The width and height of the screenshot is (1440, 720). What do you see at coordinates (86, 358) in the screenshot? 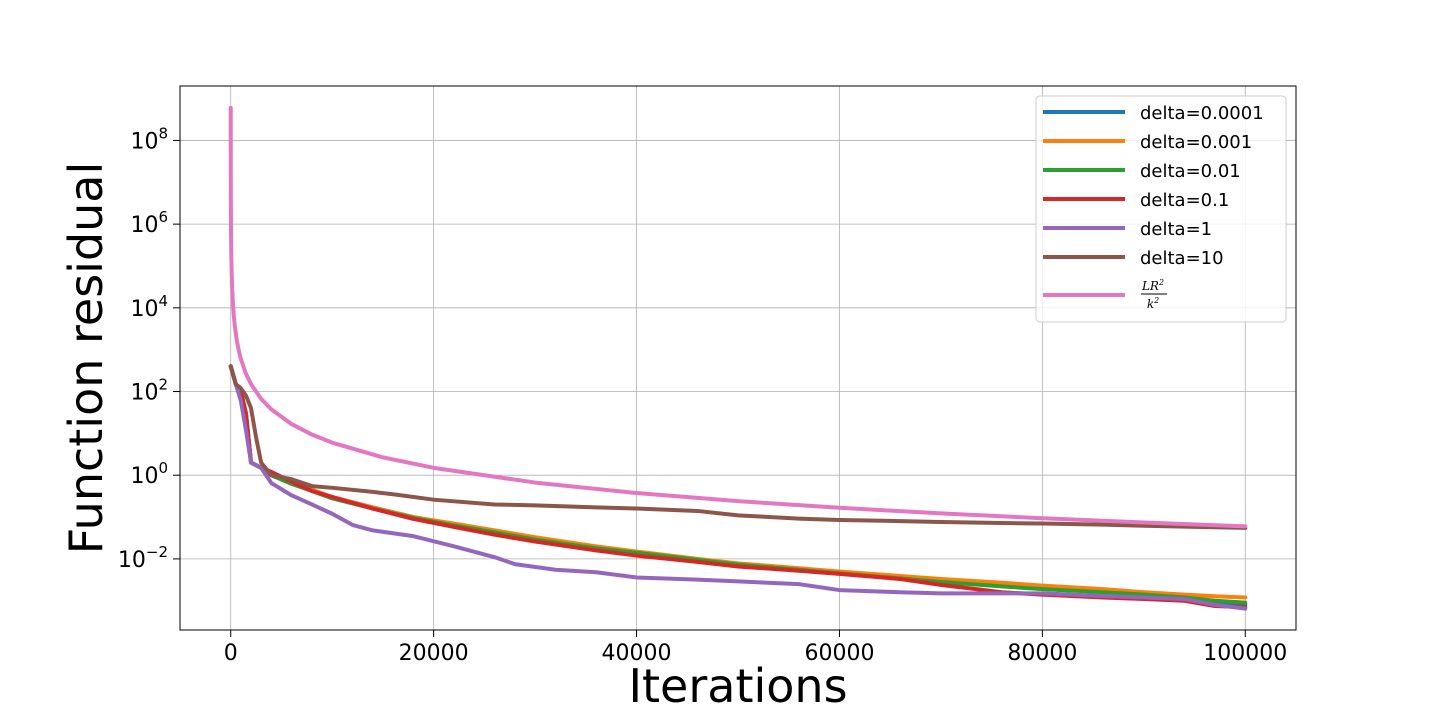
I see `y-axis-title: Function residual` at bounding box center [86, 358].